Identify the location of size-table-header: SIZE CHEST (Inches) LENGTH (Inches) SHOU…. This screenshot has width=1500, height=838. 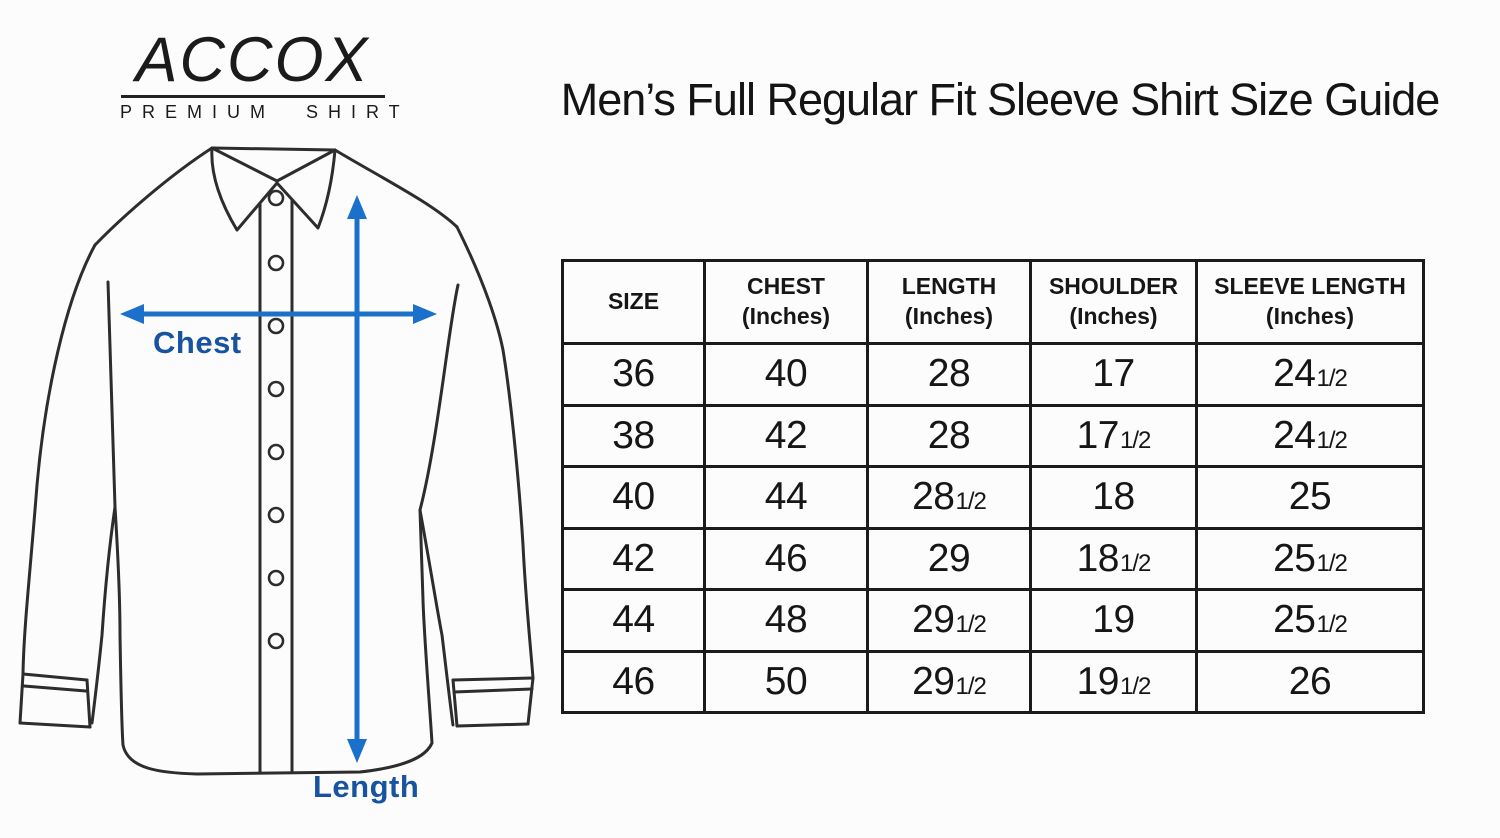
(993, 302).